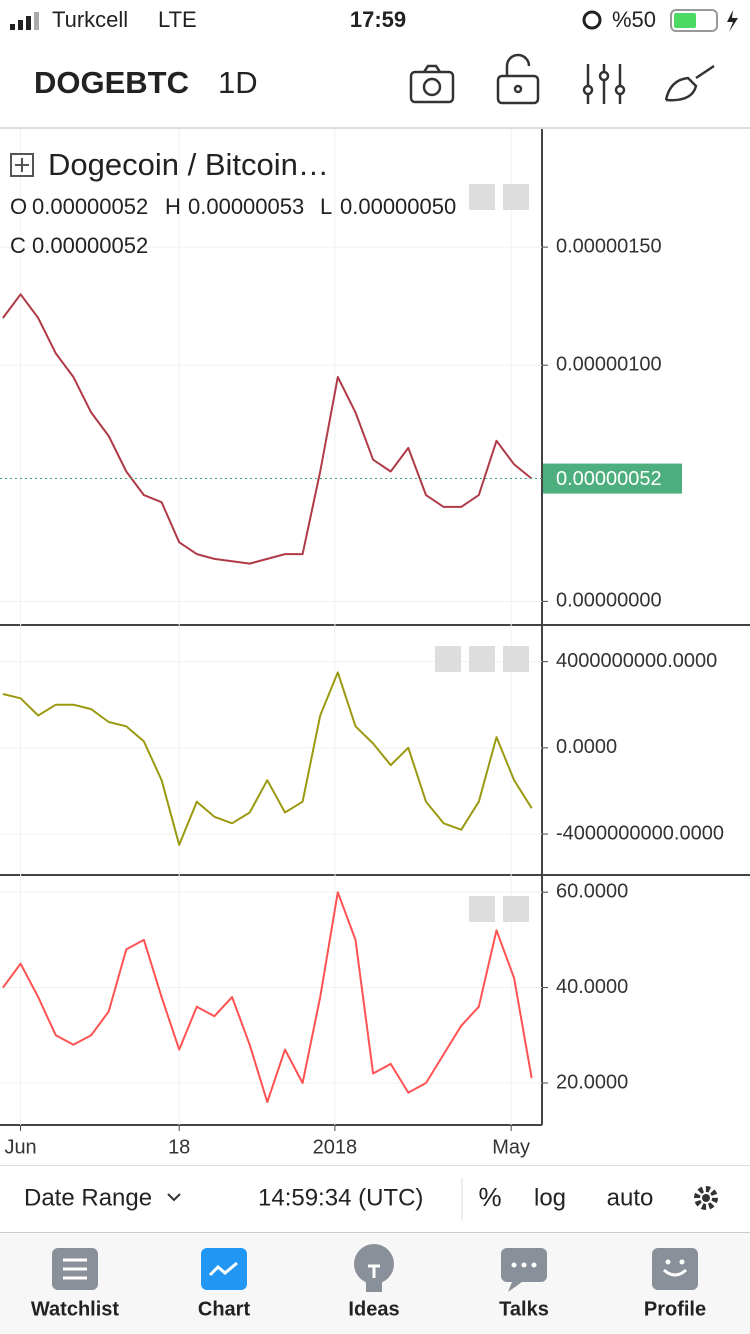  I want to click on y-tick-label: 0.0000, so click(586, 747).